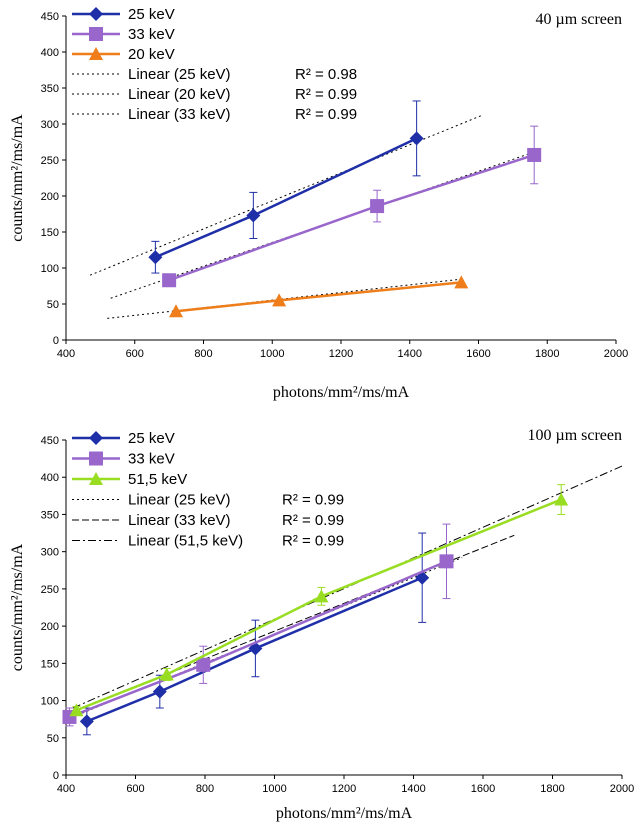 The image size is (640, 827). Describe the element at coordinates (151, 54) in the screenshot. I see `legend-label: 20 keV` at that location.